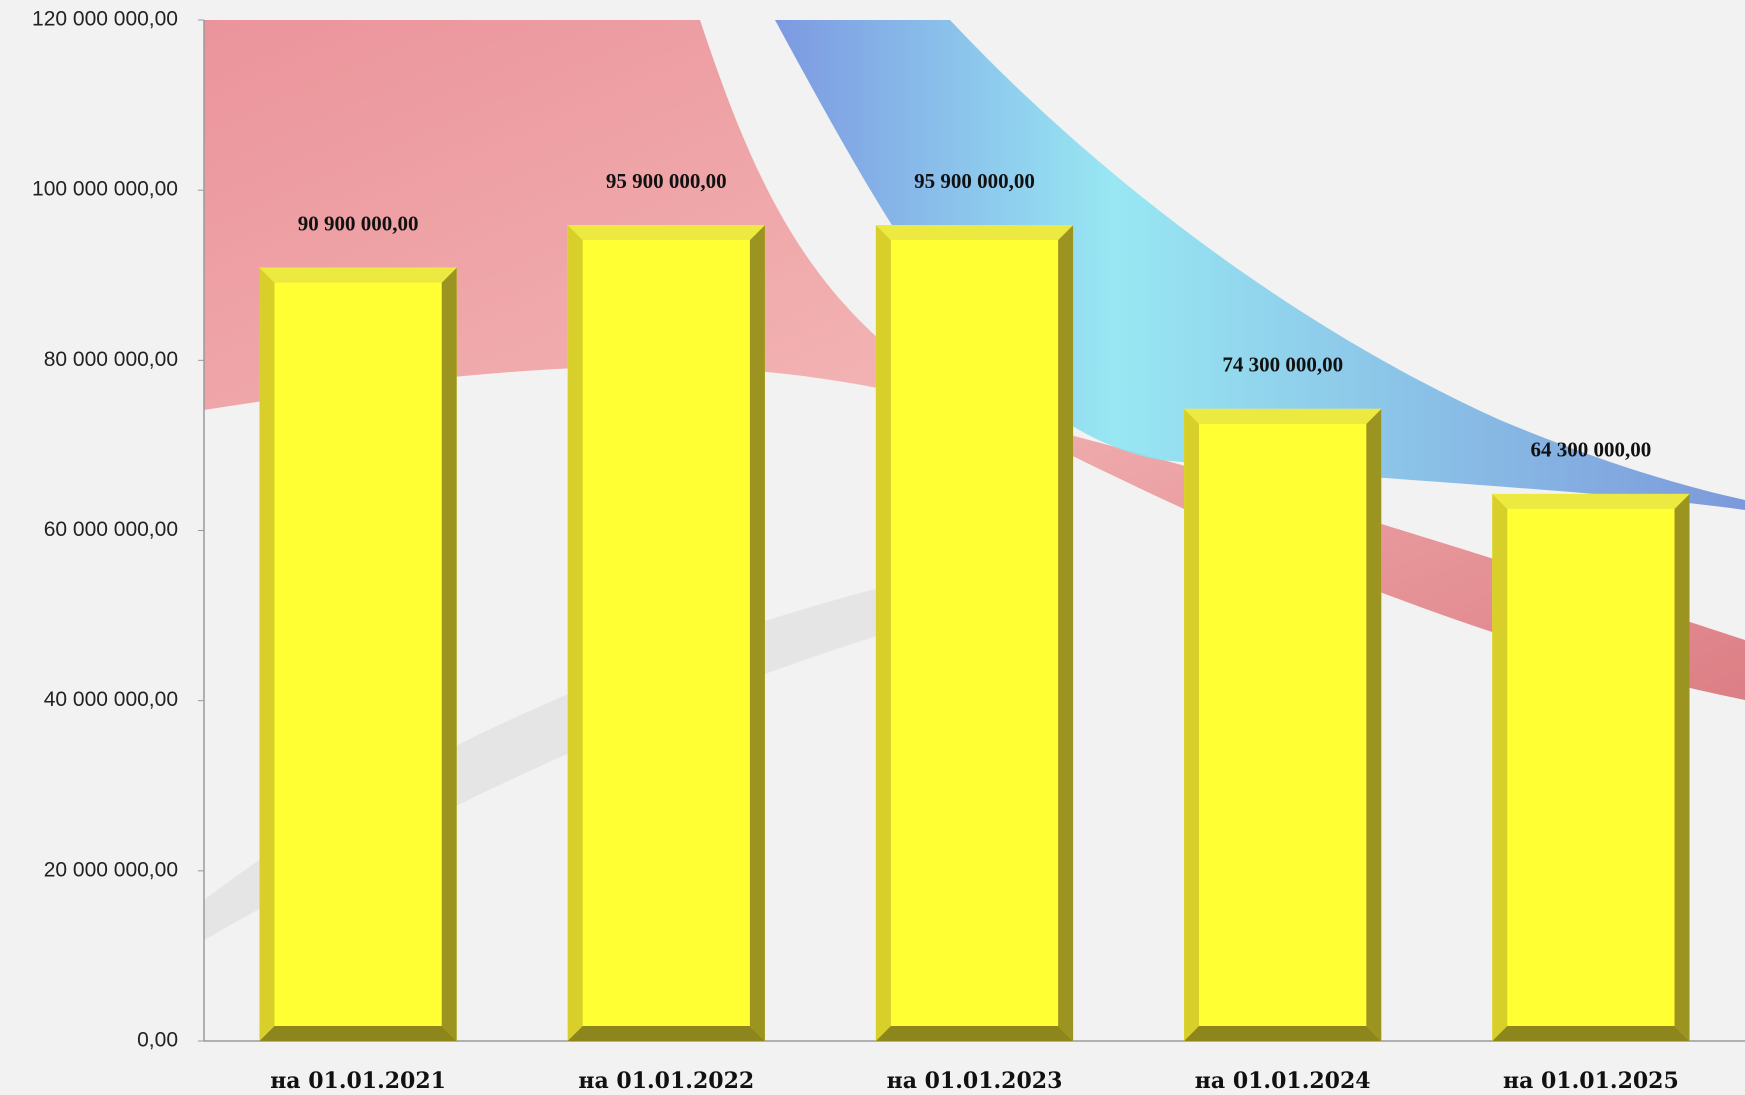 This screenshot has height=1095, width=1745. What do you see at coordinates (105, 19) in the screenshot?
I see `y-tick-label: 120 000 000,00` at bounding box center [105, 19].